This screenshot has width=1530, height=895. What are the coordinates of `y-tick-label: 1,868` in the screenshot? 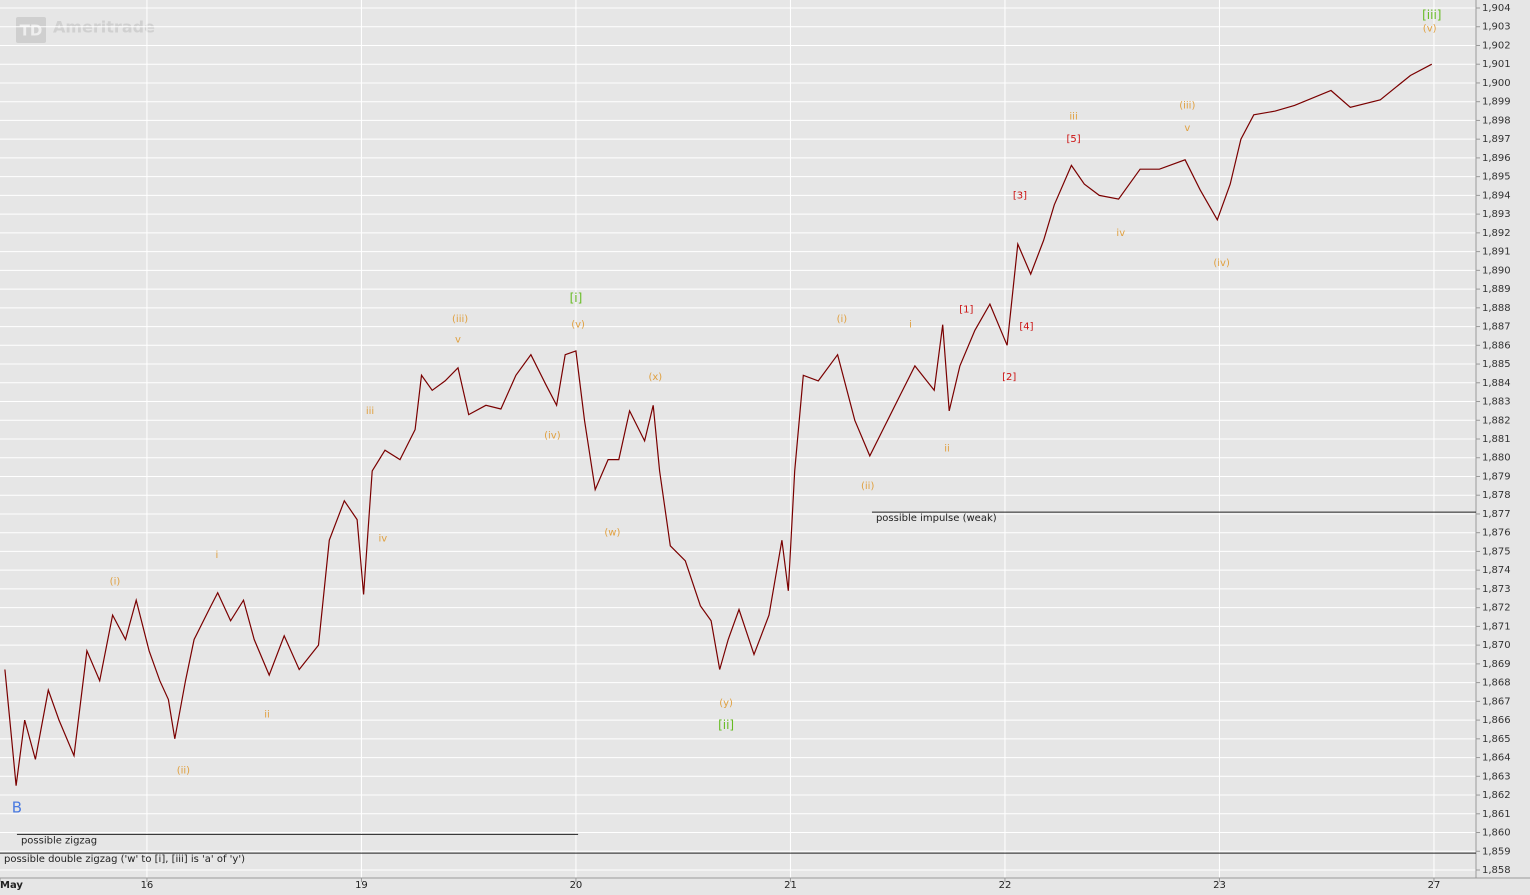 It's located at (1496, 683).